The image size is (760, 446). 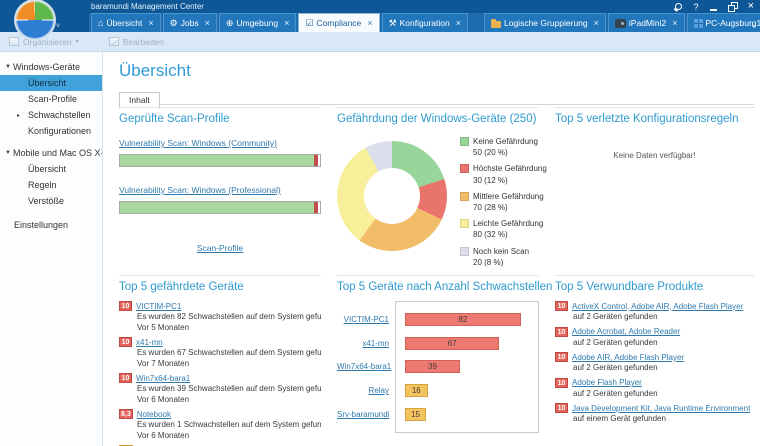 I want to click on restore-icon, so click(x=732, y=7).